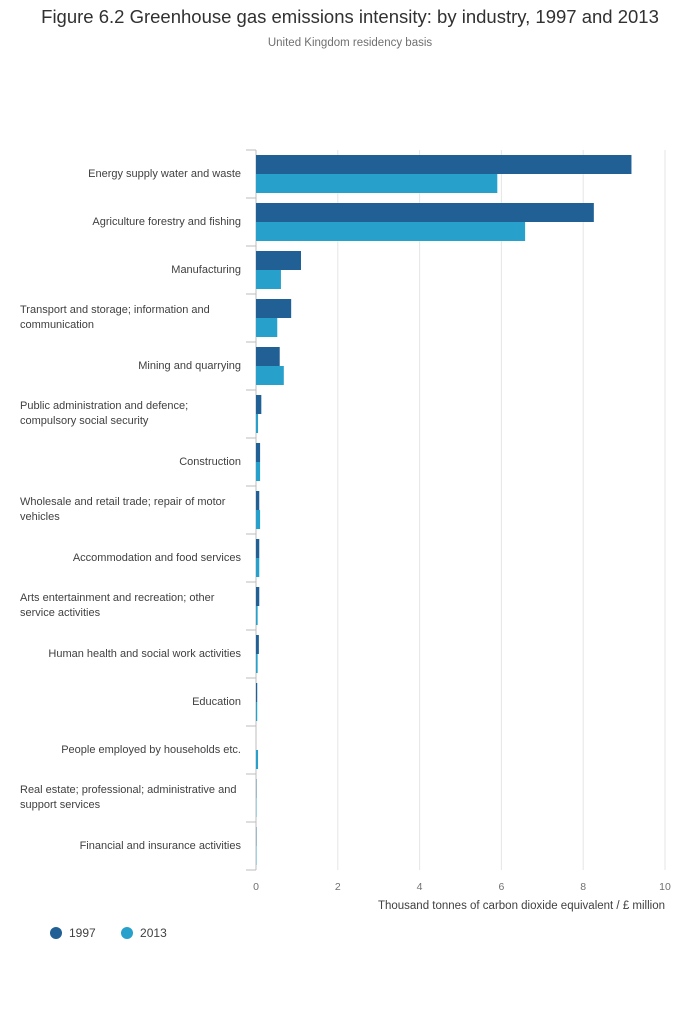 The height and width of the screenshot is (1020, 700). Describe the element at coordinates (665, 887) in the screenshot. I see `x-tick-label: 10` at that location.